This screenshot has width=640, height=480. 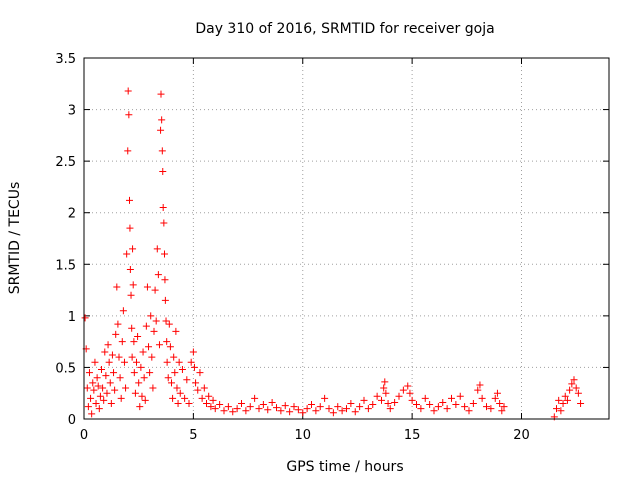 What do you see at coordinates (72, 214) in the screenshot?
I see `y-tick-label: 2` at bounding box center [72, 214].